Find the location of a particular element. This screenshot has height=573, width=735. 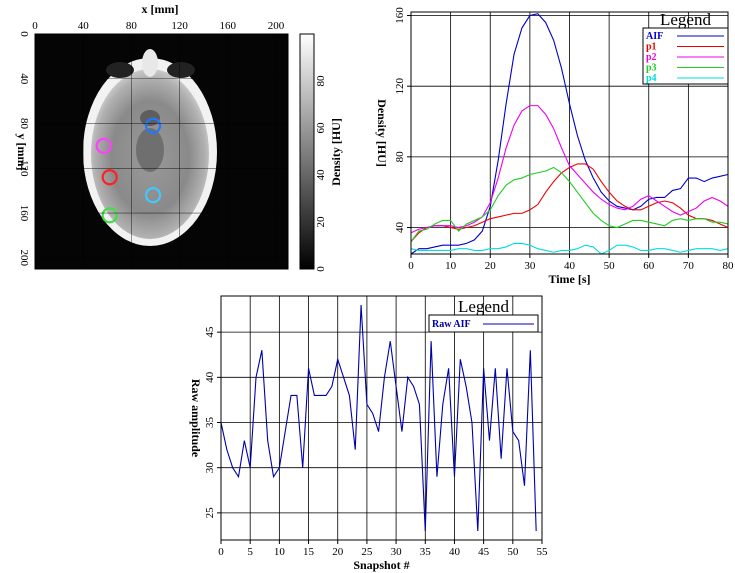

raw-legend-label: Raw AIF is located at coordinates (451, 324).